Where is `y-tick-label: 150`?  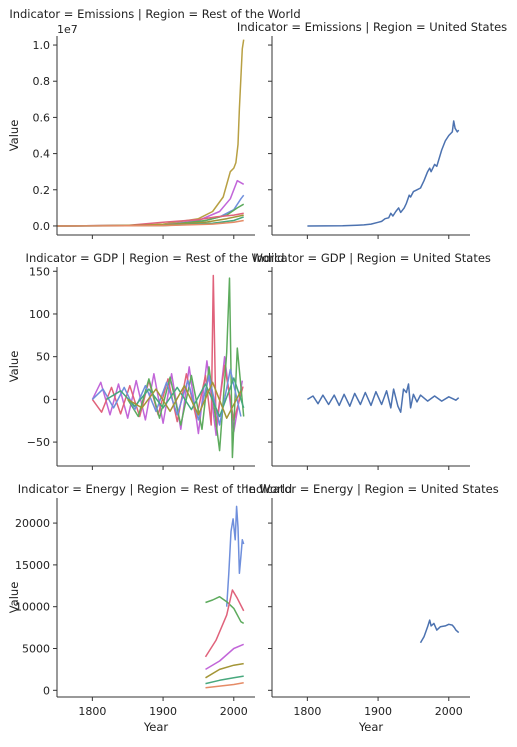
y-tick-label: 150 is located at coordinates (39, 271).